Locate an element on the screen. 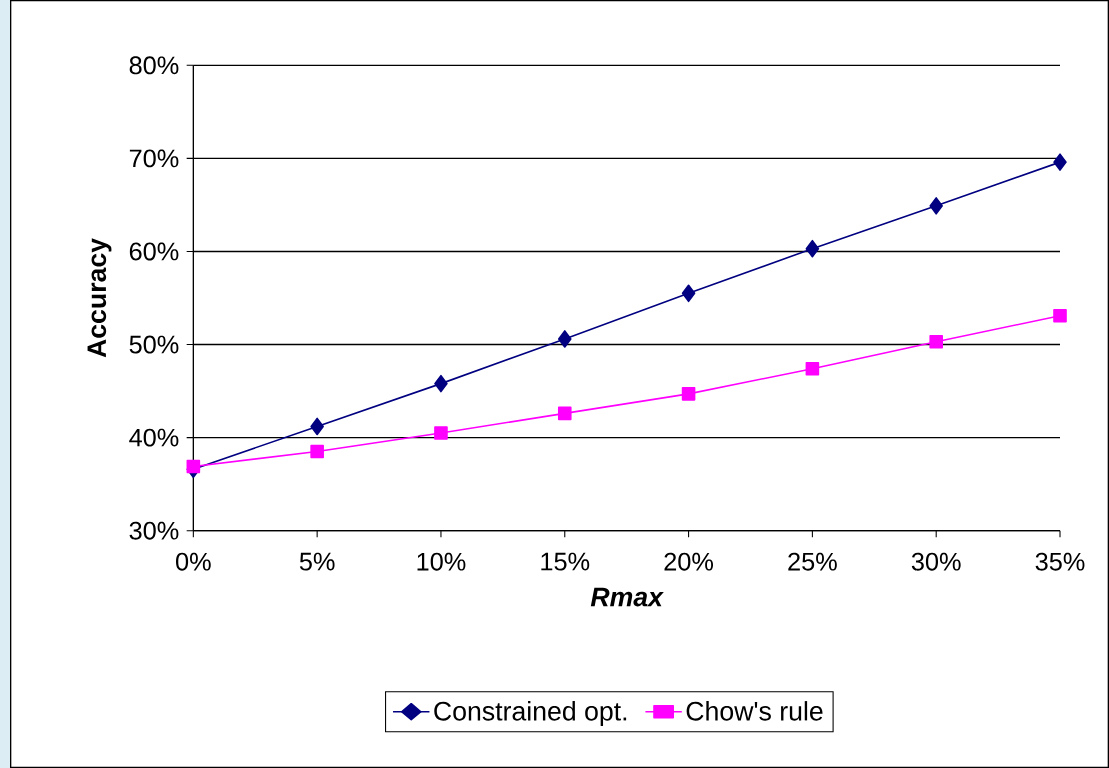 The height and width of the screenshot is (768, 1109). y-tick-label: 80% is located at coordinates (154, 65).